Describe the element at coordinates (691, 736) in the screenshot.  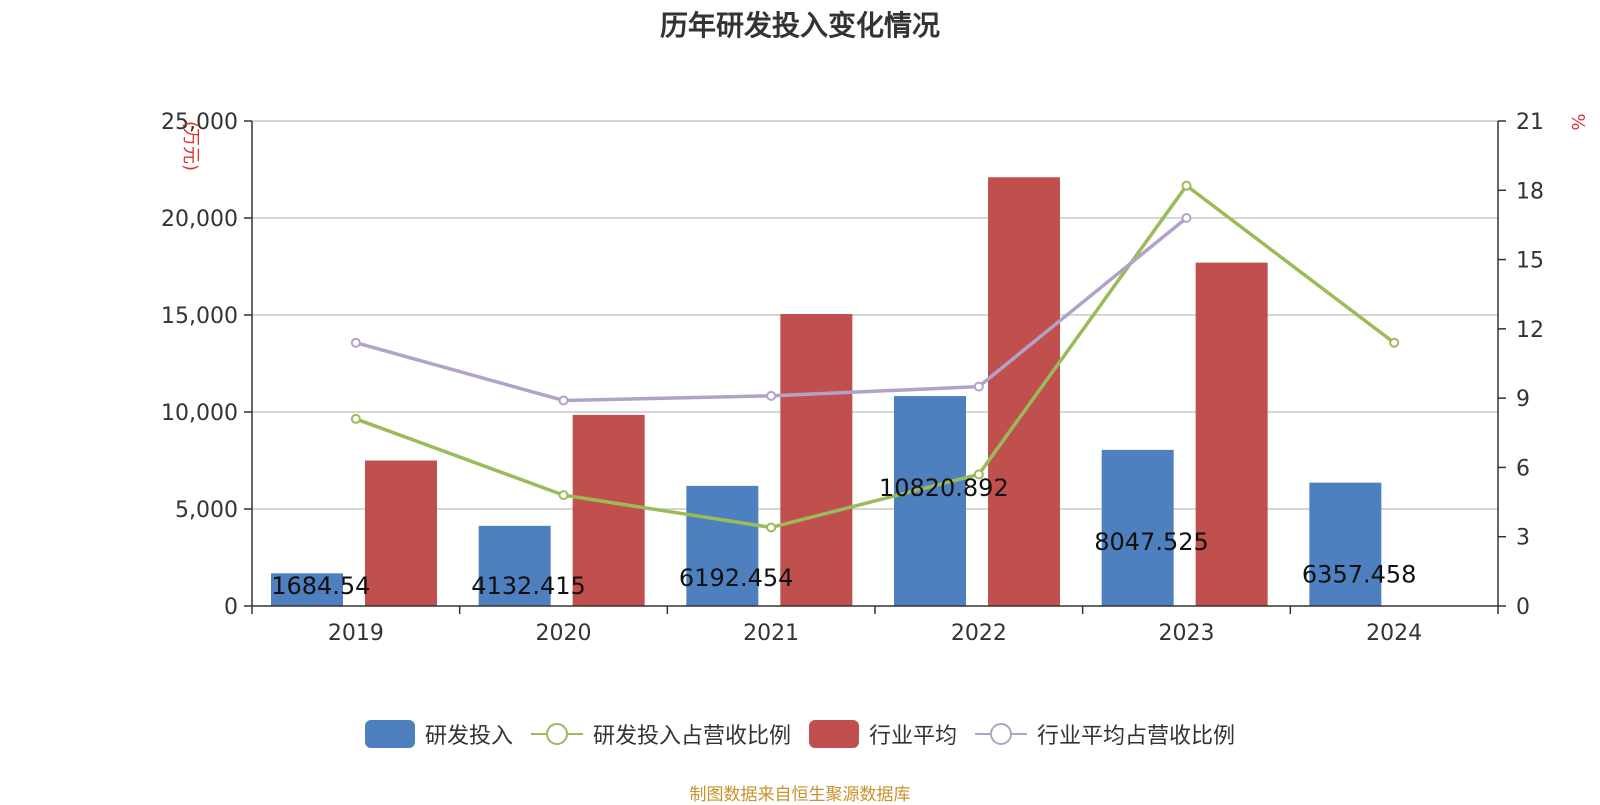
I see `legend-label-rd-ratio: 研发投入占营收比例` at that location.